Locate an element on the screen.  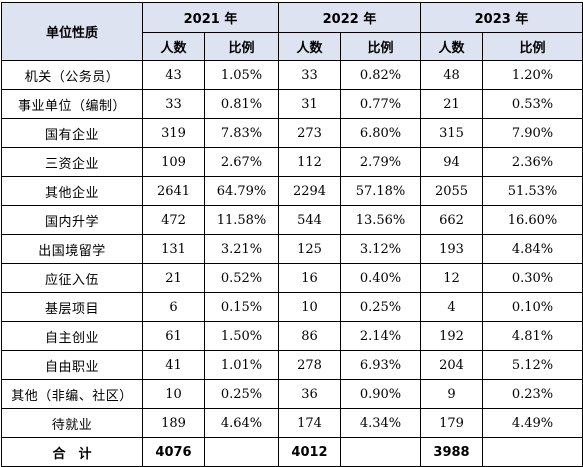
count-cell: 12 is located at coordinates (451, 278).